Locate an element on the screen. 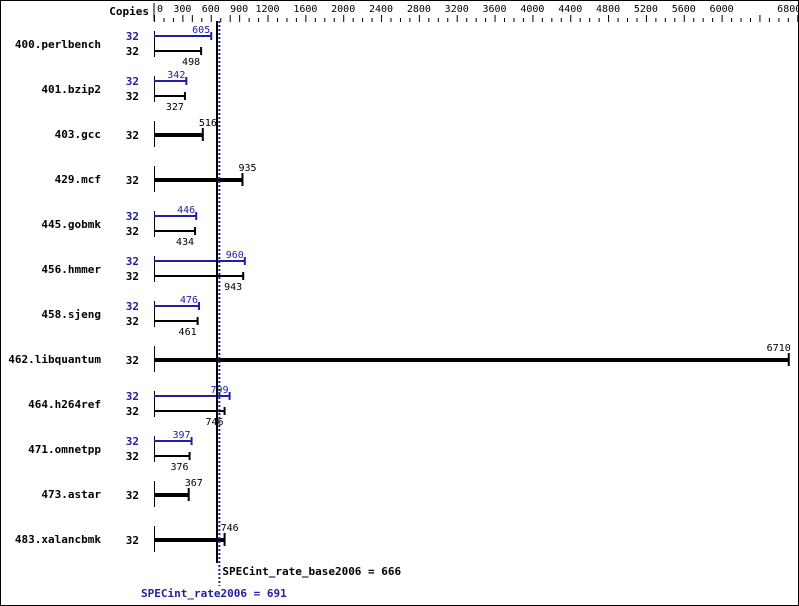 This screenshot has height=606, width=799. base-value: 935 is located at coordinates (247, 168).